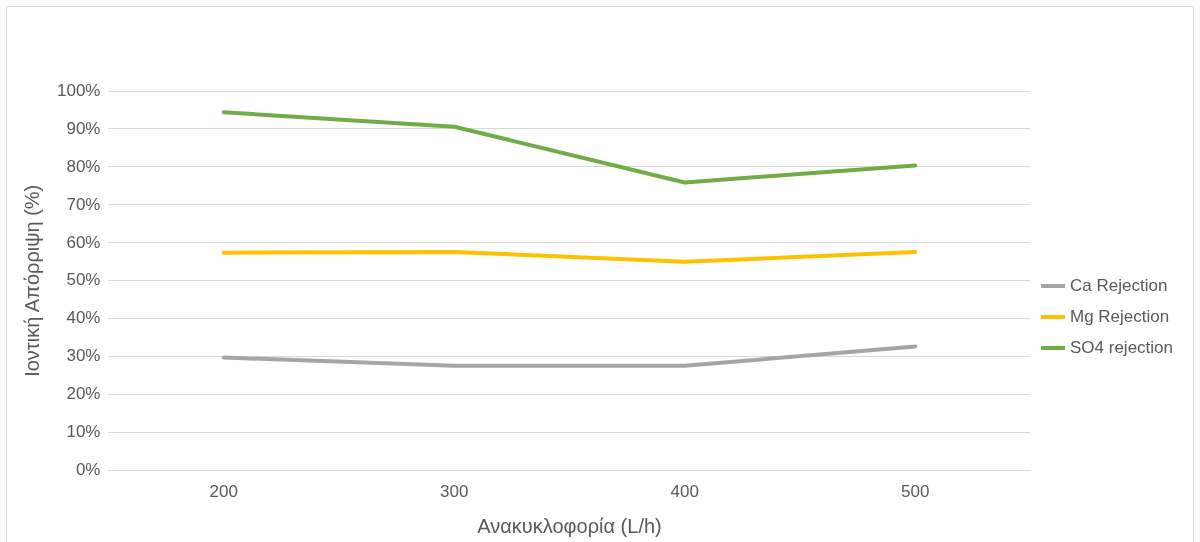  Describe the element at coordinates (915, 492) in the screenshot. I see `x-tick-label: 500` at that location.